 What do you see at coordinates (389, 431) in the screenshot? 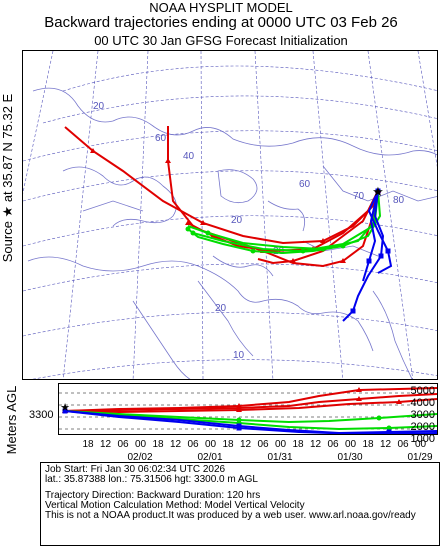
I see `blue-altitude-1-marker` at bounding box center [389, 431].